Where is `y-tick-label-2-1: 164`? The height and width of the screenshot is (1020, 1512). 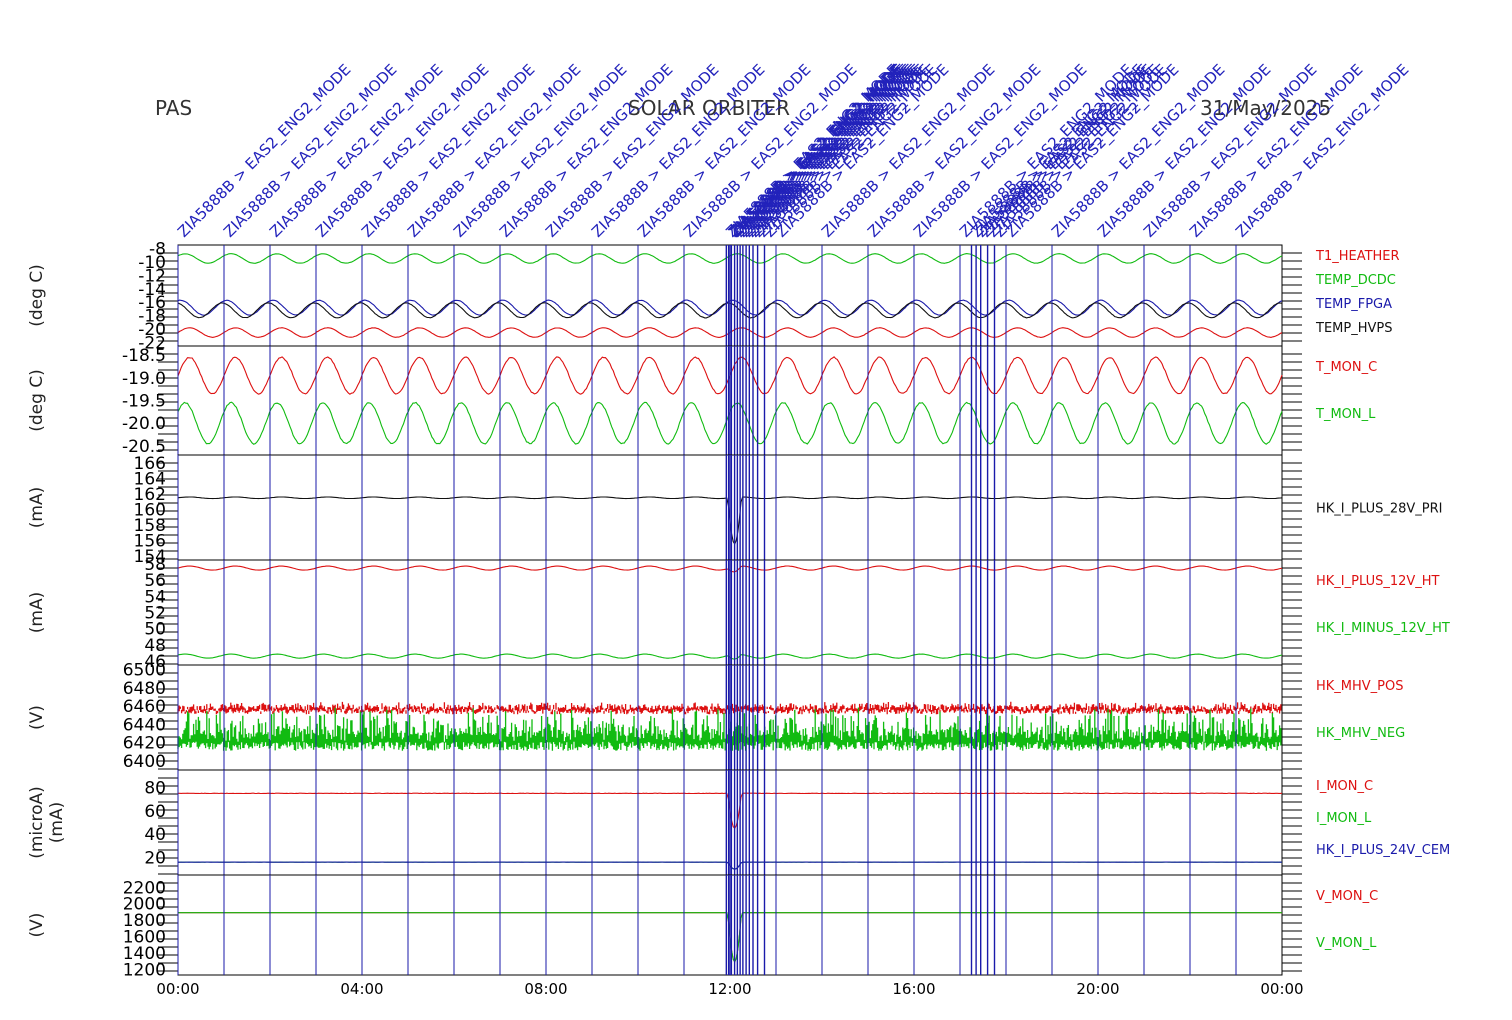 y-tick-label-2-1: 164 is located at coordinates (150, 479).